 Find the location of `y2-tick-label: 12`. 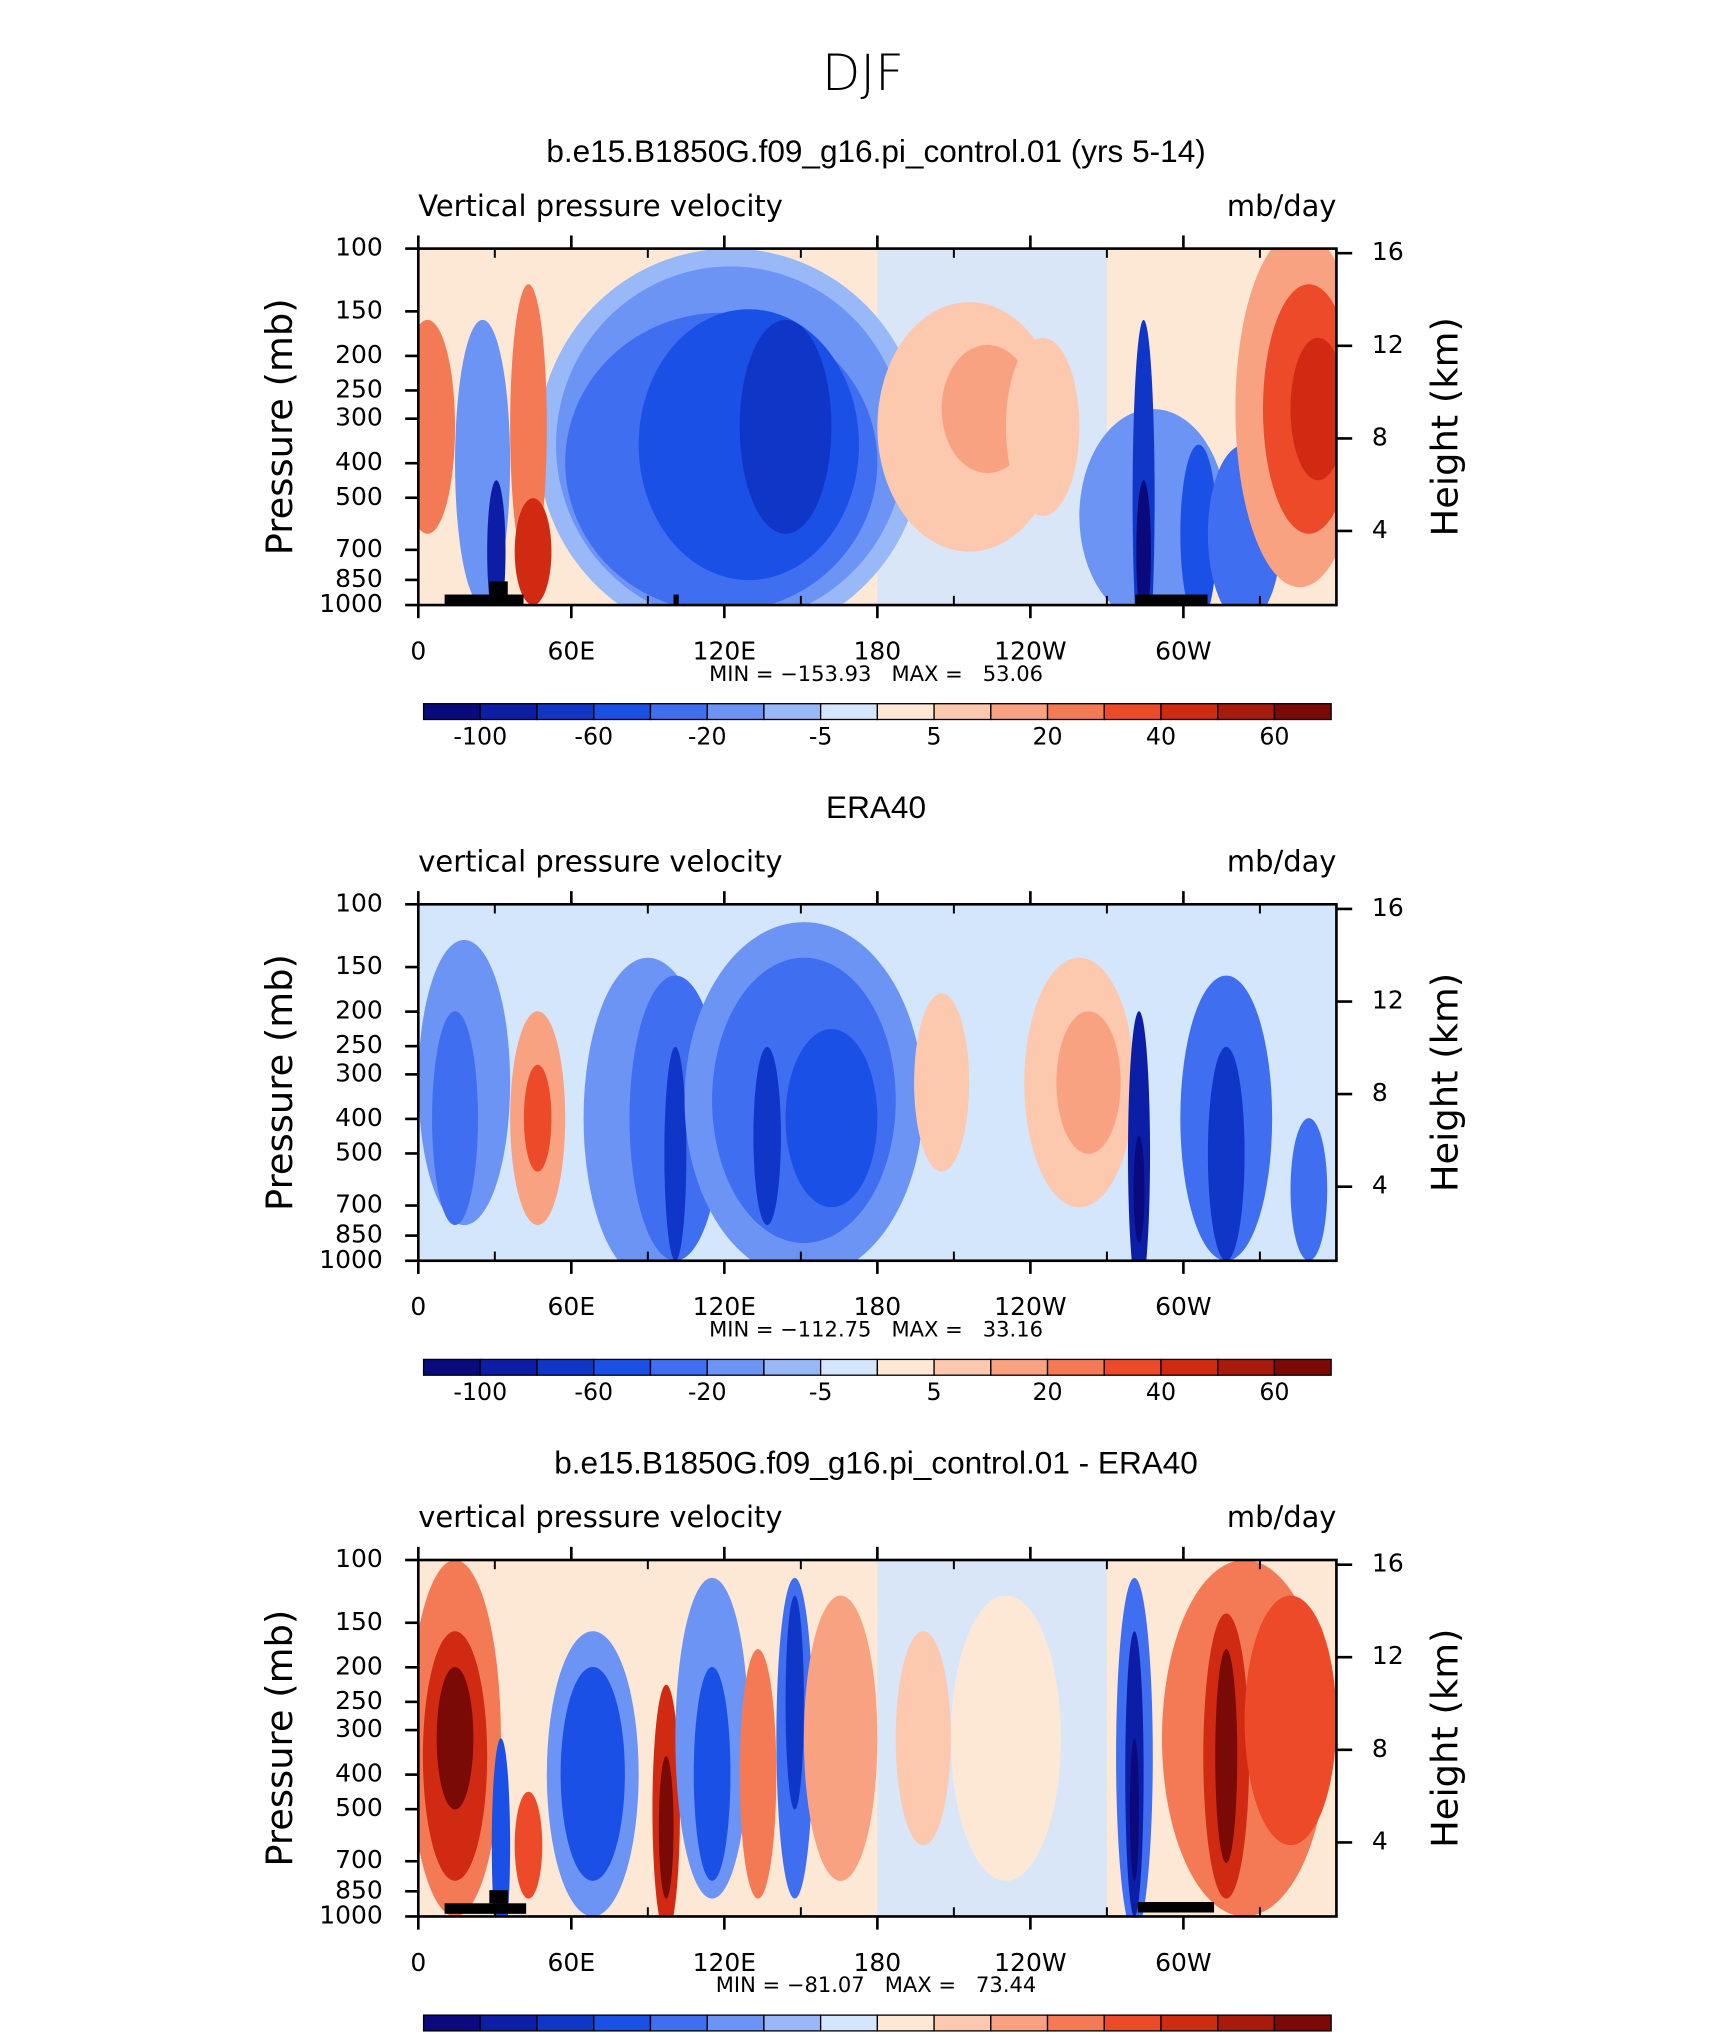

y2-tick-label: 12 is located at coordinates (1388, 1655).